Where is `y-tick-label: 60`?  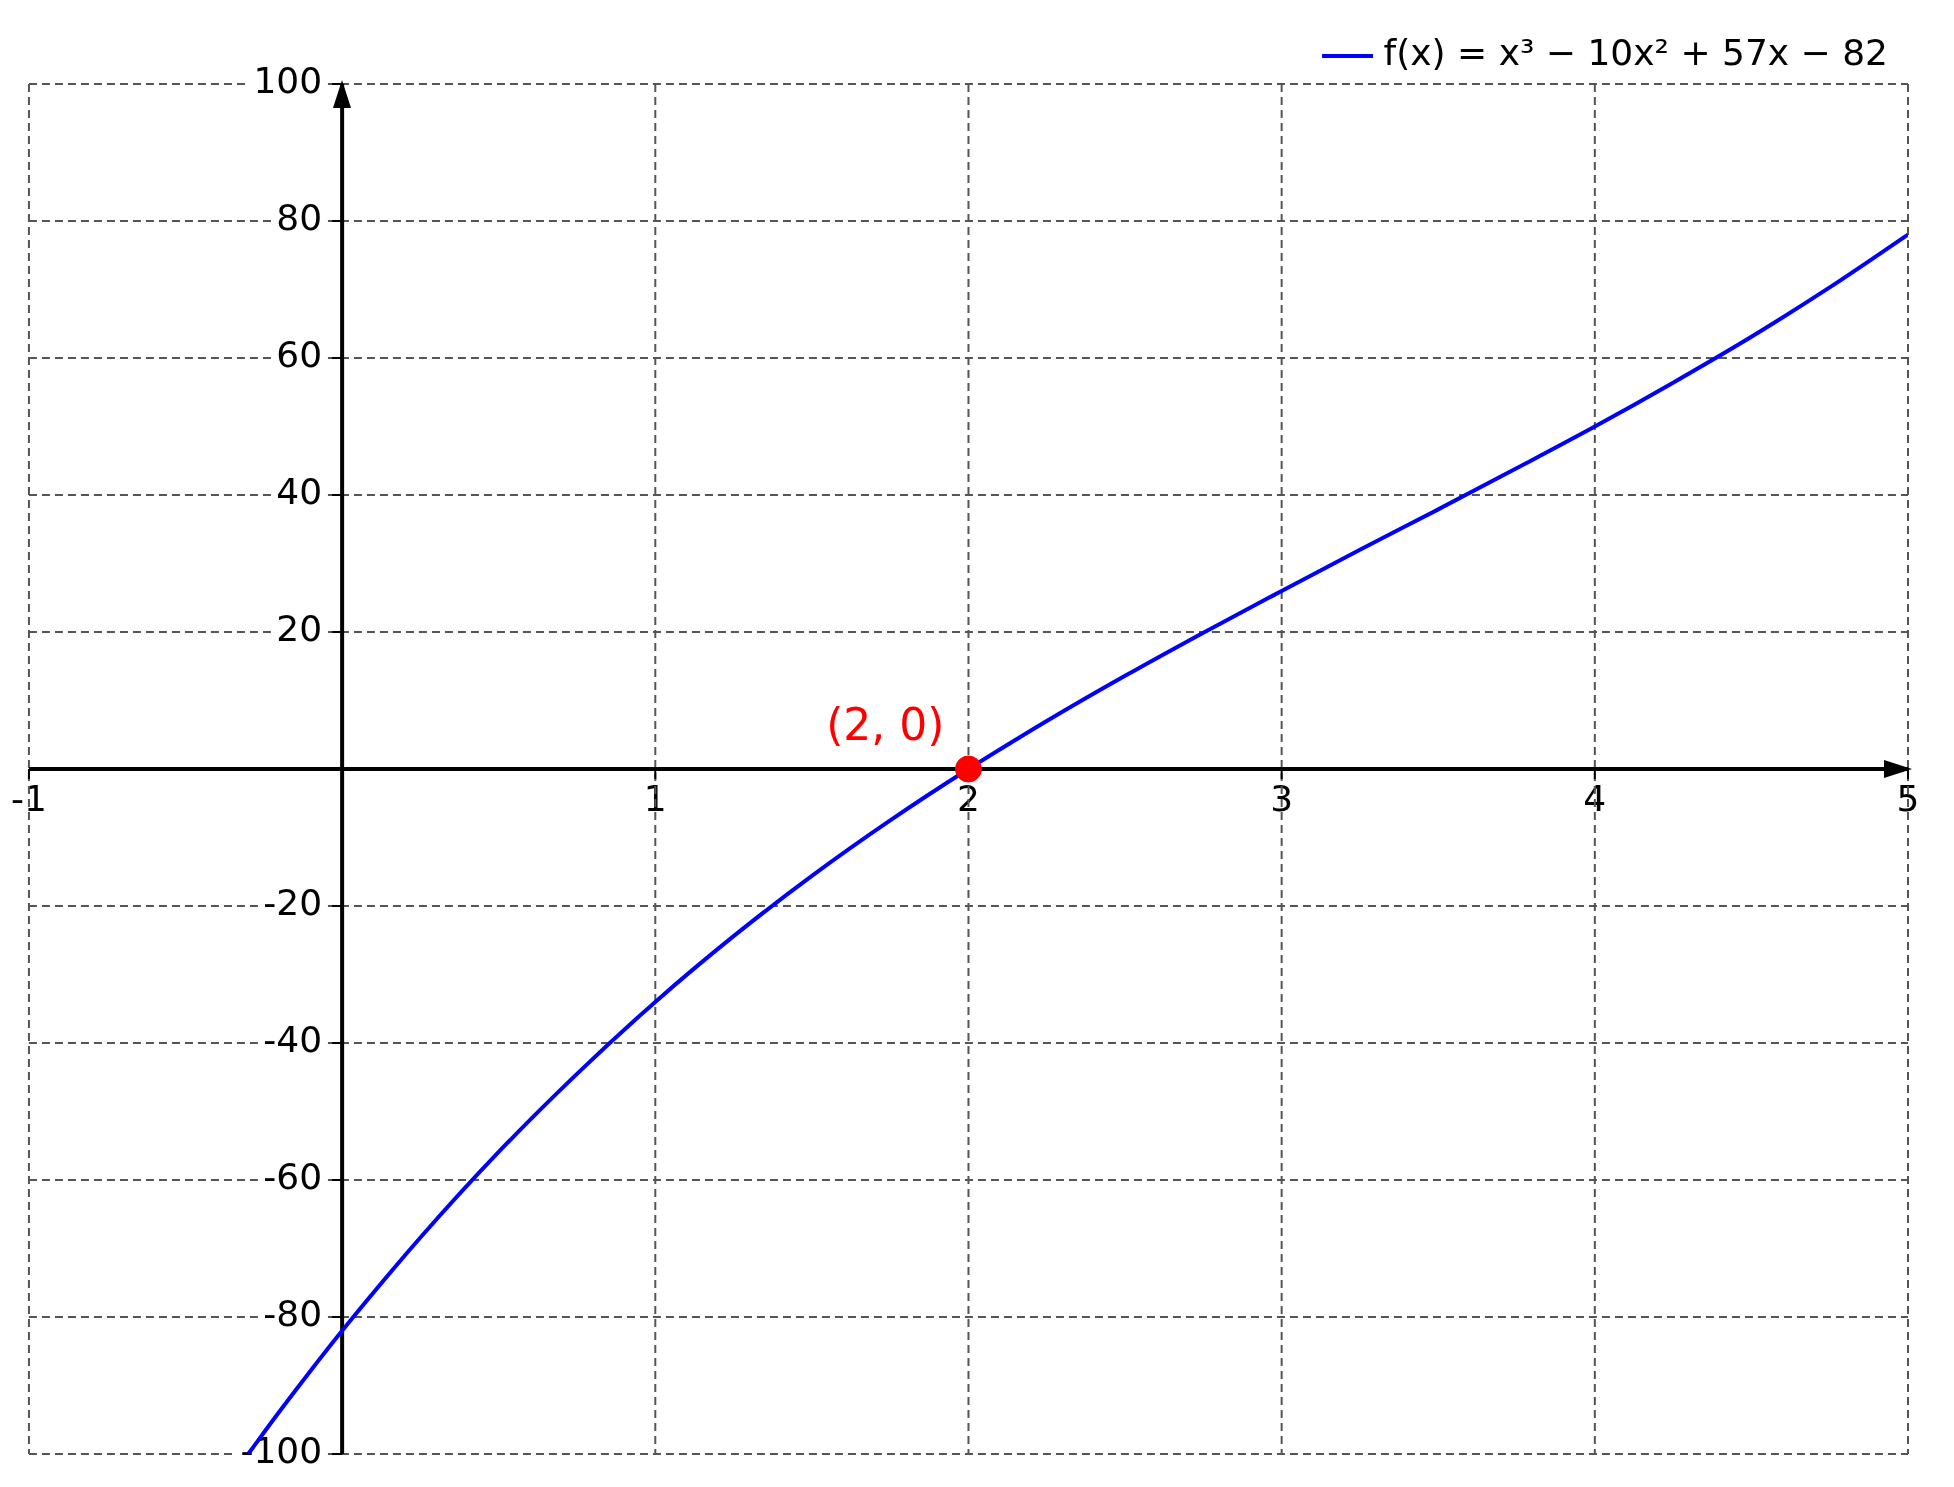
y-tick-label: 60 is located at coordinates (299, 355).